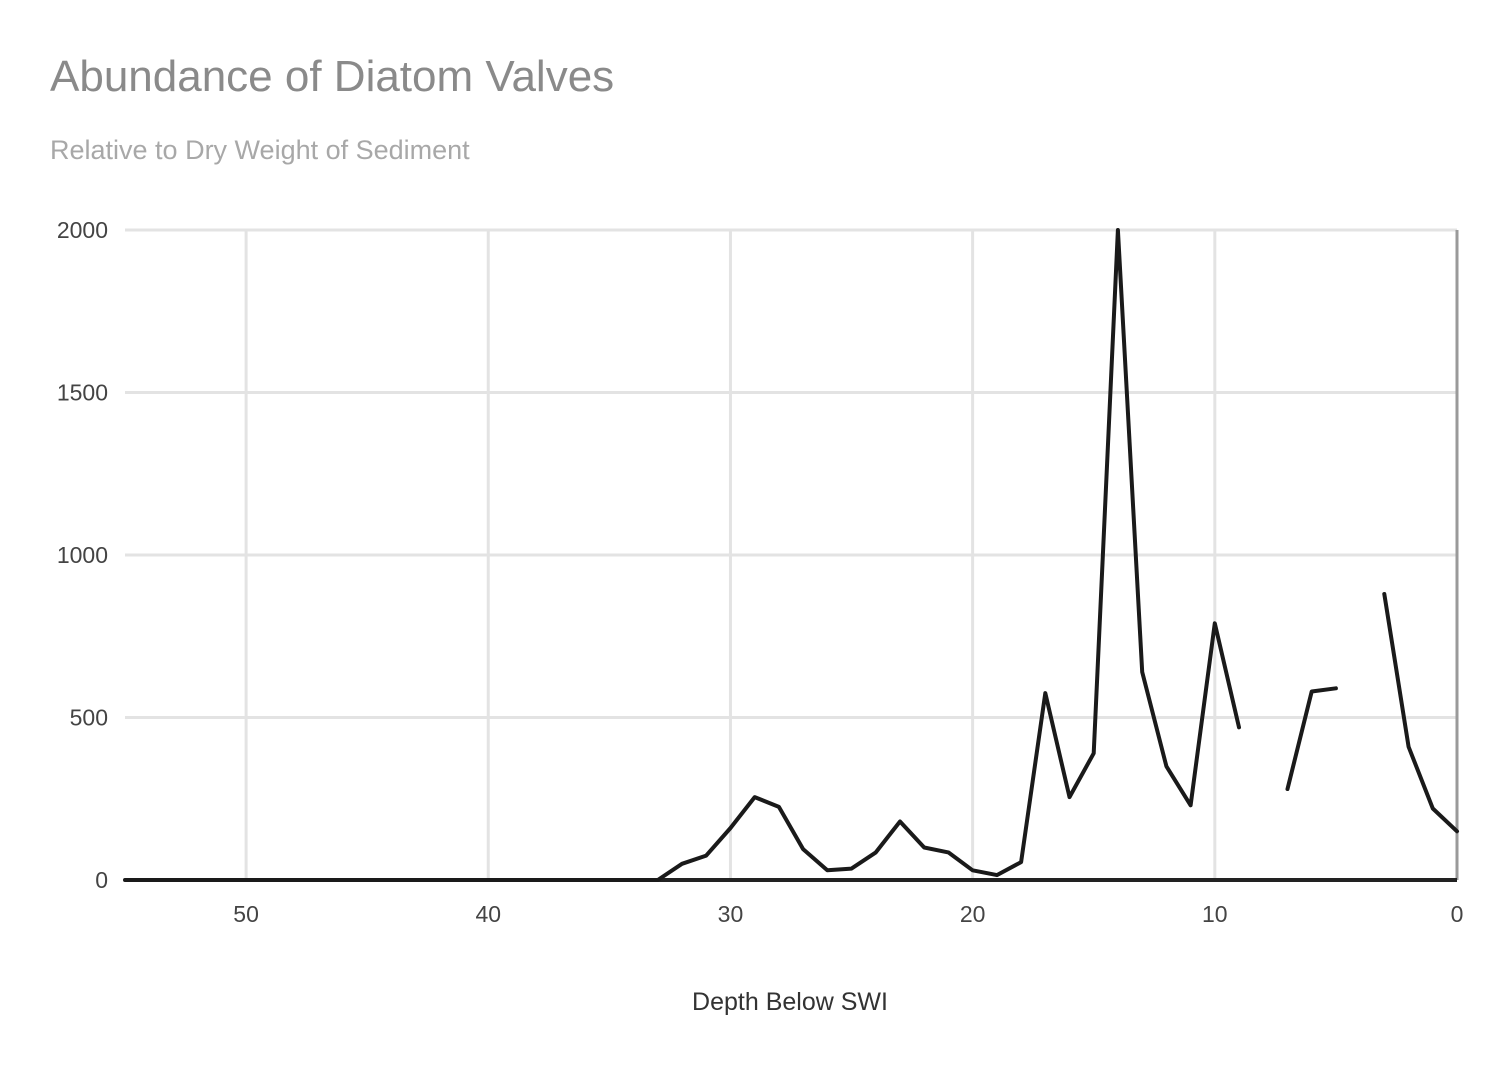 The image size is (1500, 1075). What do you see at coordinates (1215, 914) in the screenshot?
I see `x-tick-label: 10` at bounding box center [1215, 914].